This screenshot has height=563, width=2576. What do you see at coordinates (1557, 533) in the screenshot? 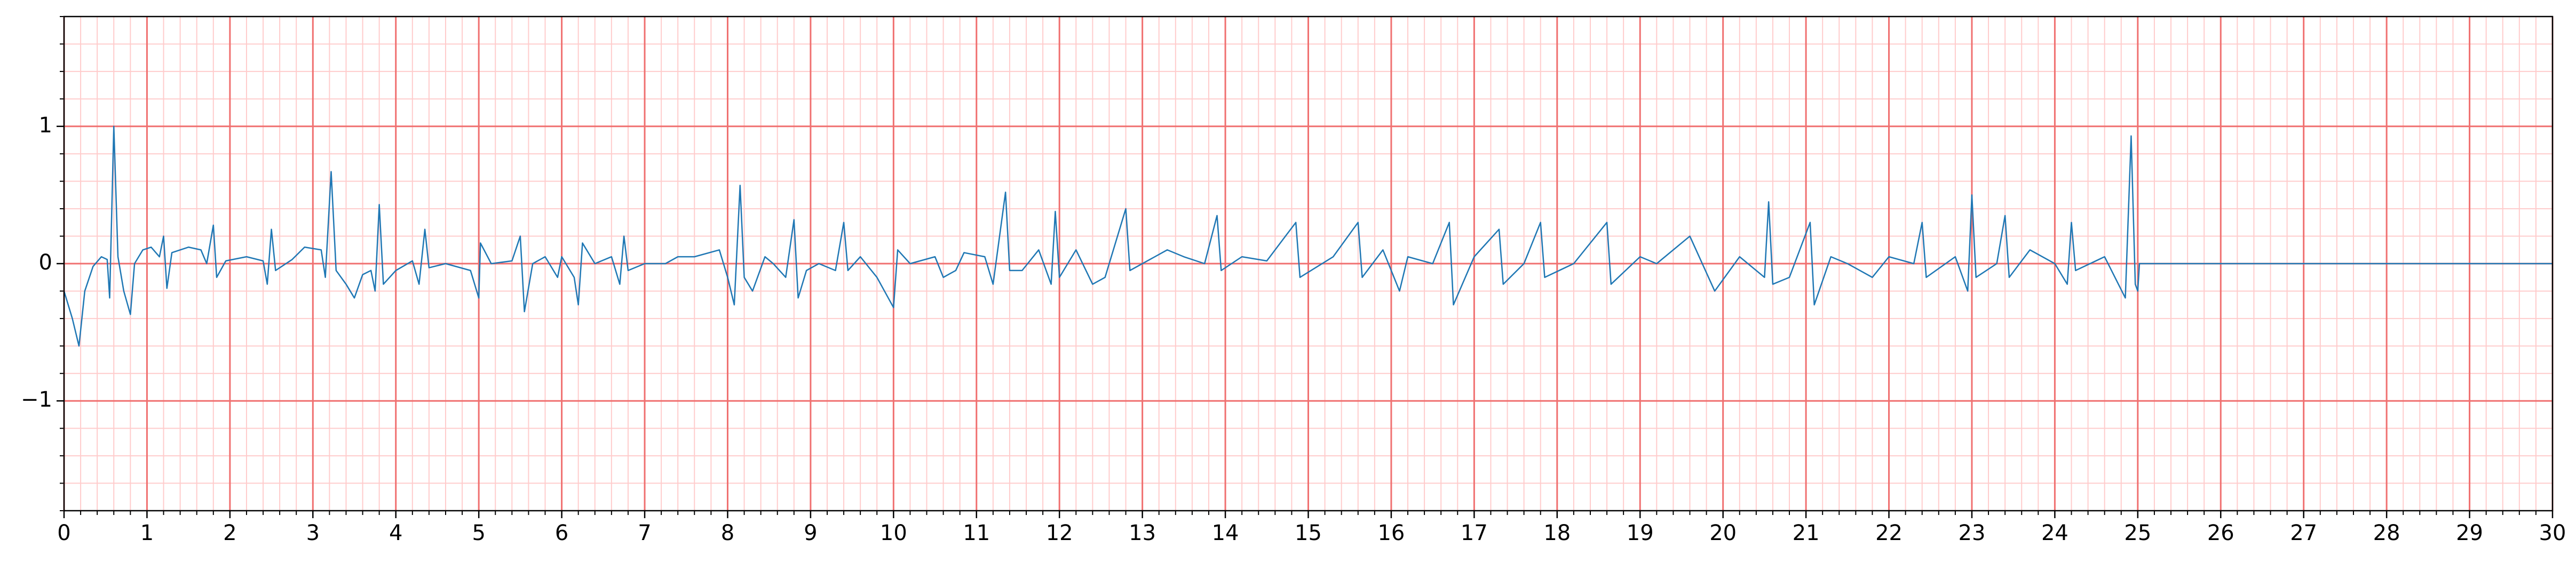
I see `x-tick-label: 18` at bounding box center [1557, 533].